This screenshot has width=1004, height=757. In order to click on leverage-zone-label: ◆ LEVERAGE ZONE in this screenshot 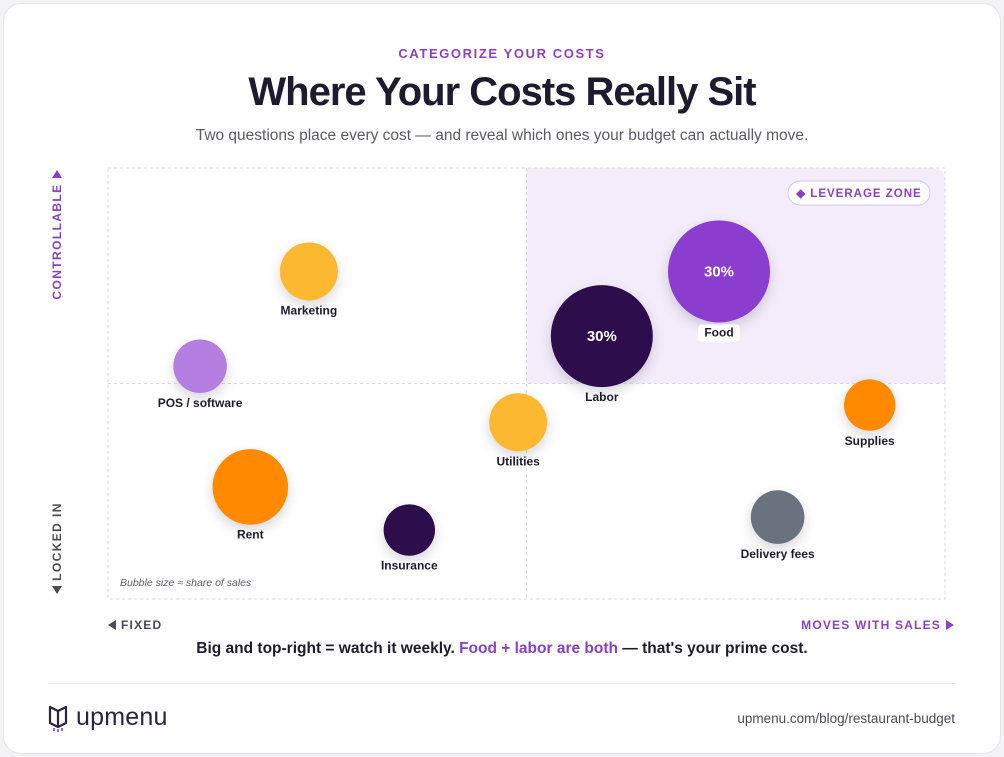, I will do `click(858, 194)`.